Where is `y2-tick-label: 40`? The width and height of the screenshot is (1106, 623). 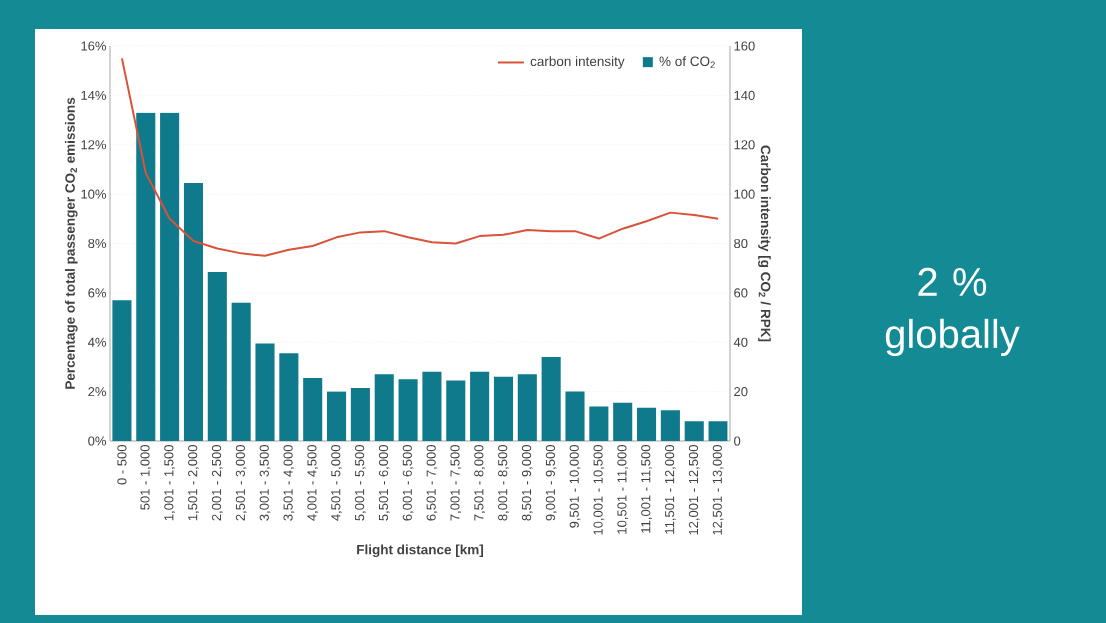 y2-tick-label: 40 is located at coordinates (740, 342).